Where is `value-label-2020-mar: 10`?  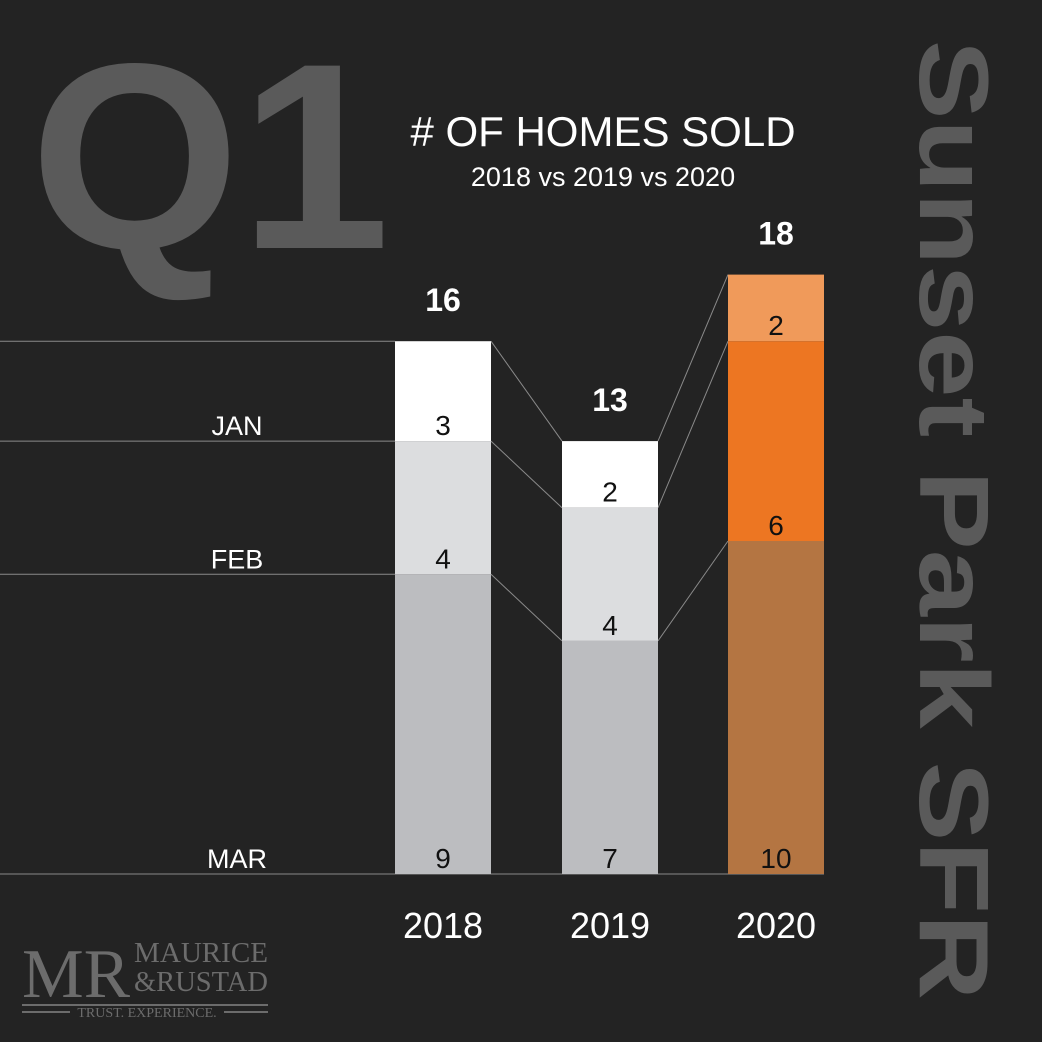
value-label-2020-mar: 10 is located at coordinates (775, 858).